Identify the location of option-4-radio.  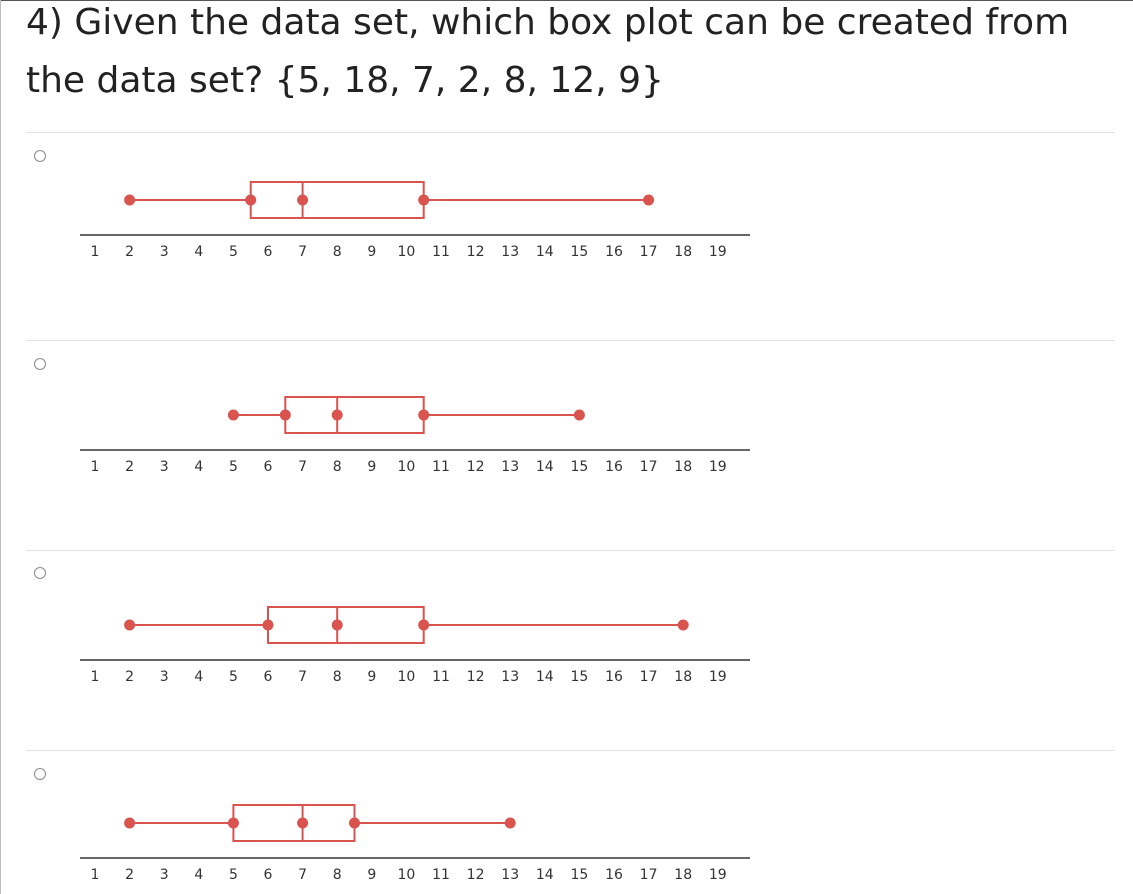
(40, 774).